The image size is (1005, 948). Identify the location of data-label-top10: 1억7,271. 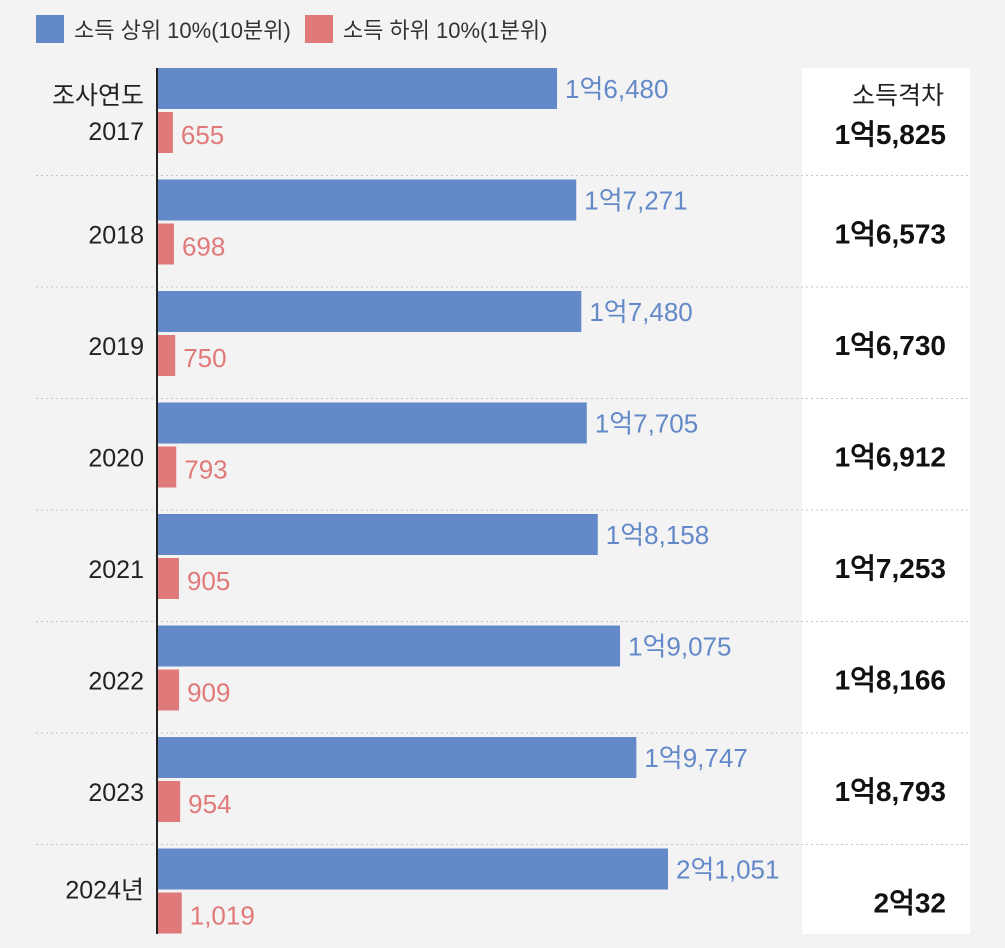
(635, 201).